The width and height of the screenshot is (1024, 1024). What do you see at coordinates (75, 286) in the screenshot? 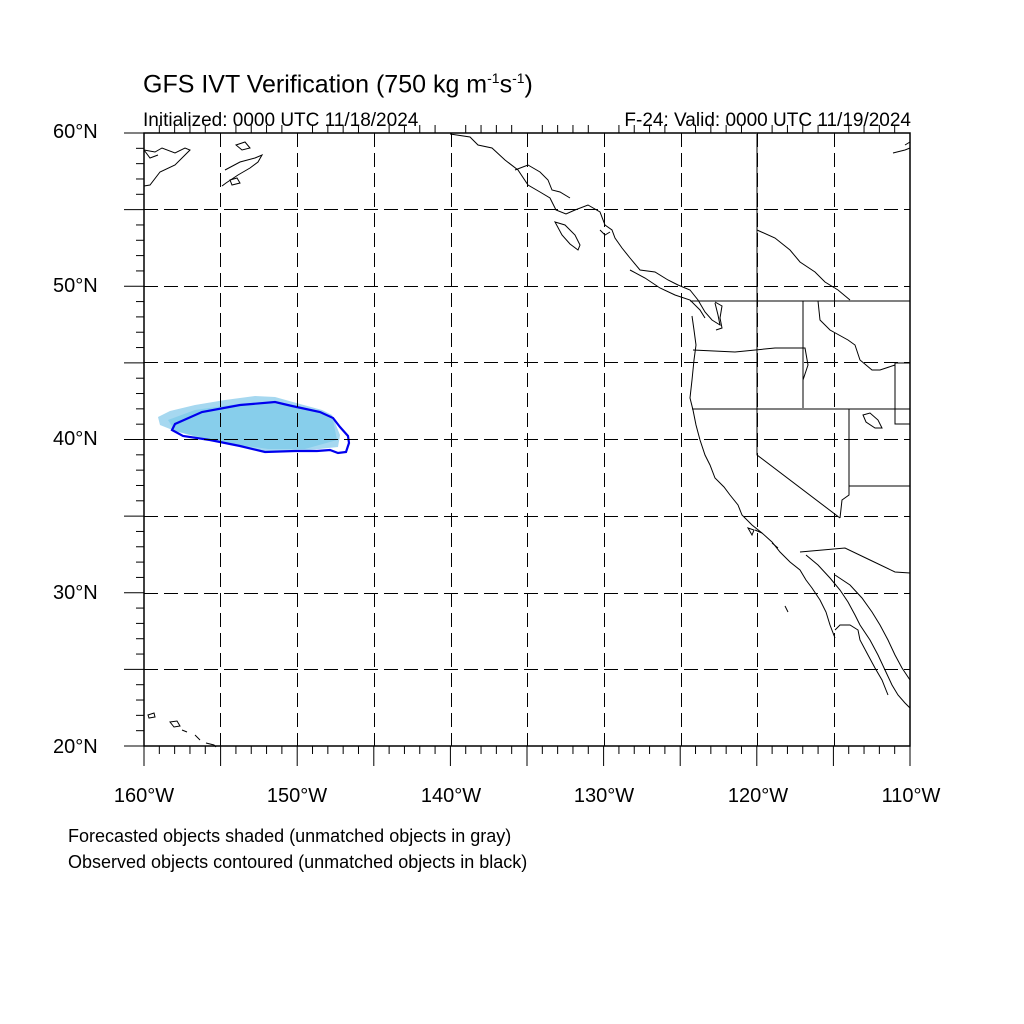
I see `lat-label-50: 50°N` at bounding box center [75, 286].